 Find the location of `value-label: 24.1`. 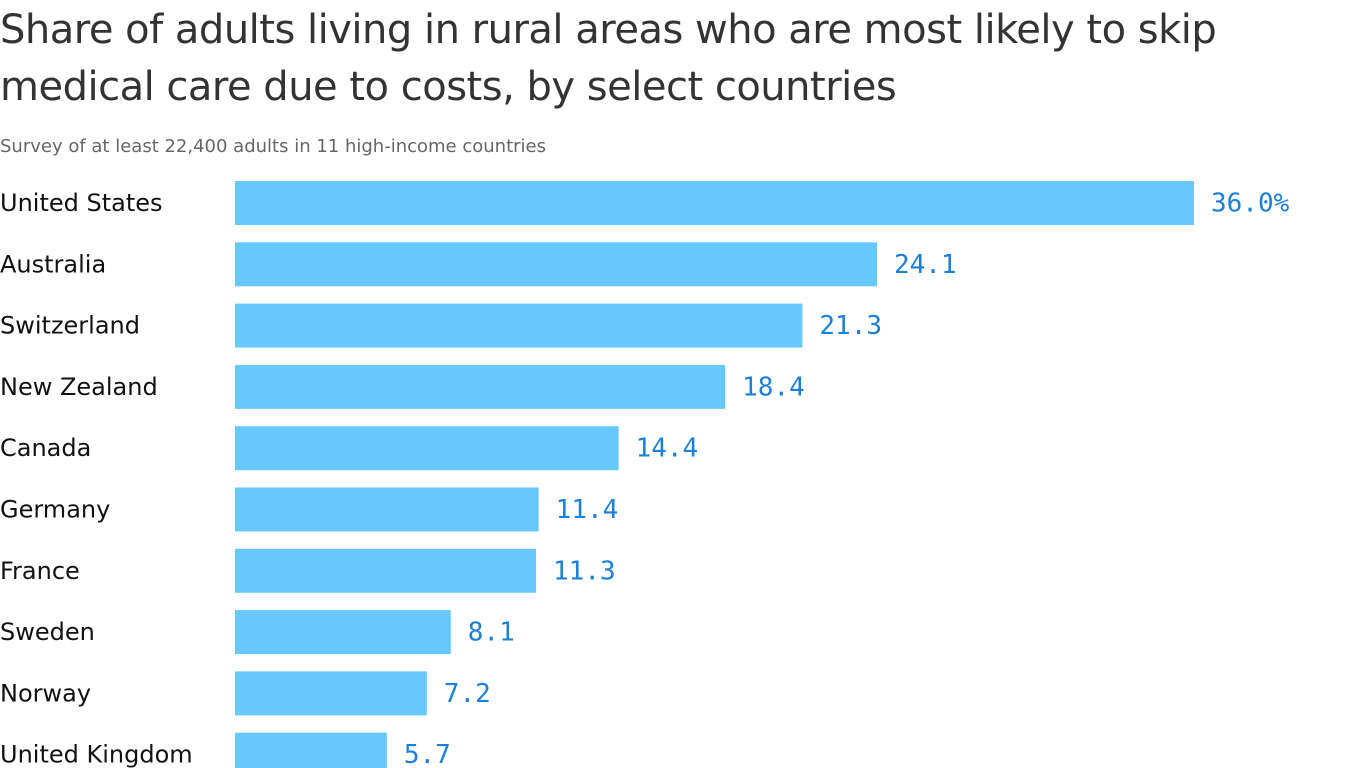

value-label: 24.1 is located at coordinates (925, 265).